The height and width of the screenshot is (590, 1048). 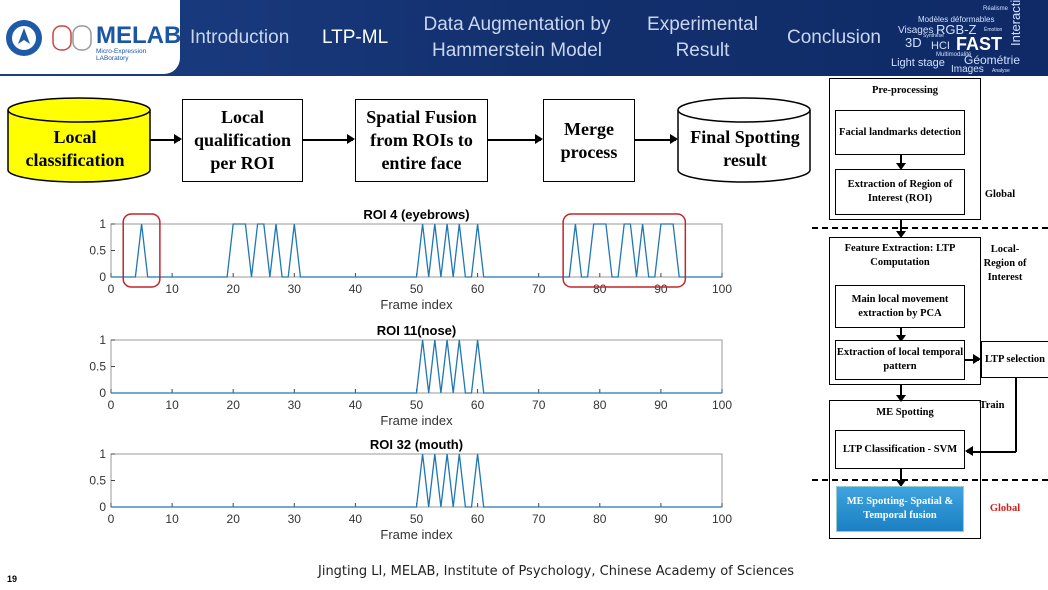 I want to click on landmarks-box: Facial landmarks detection, so click(x=900, y=132).